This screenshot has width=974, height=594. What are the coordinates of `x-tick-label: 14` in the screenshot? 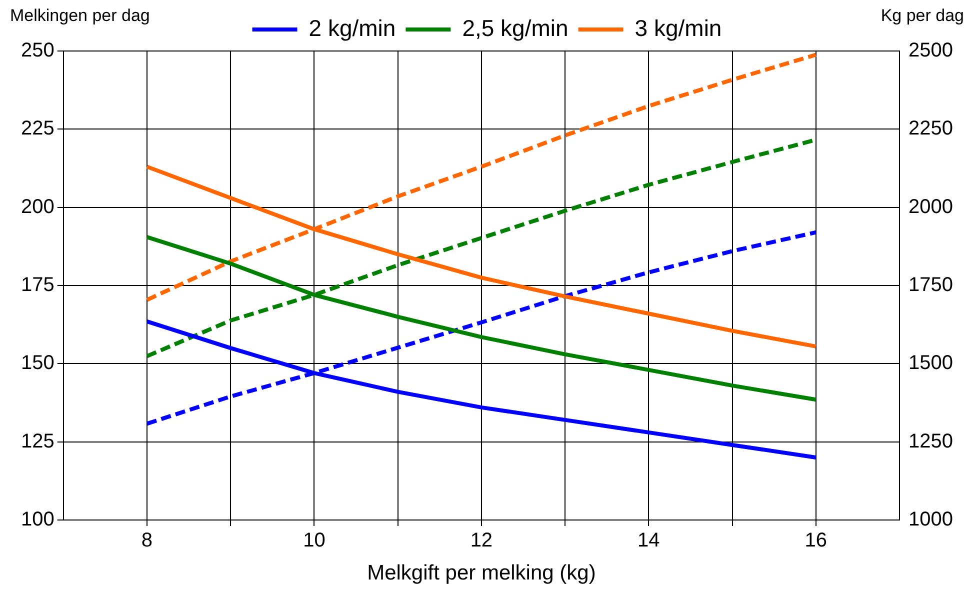 It's located at (649, 541).